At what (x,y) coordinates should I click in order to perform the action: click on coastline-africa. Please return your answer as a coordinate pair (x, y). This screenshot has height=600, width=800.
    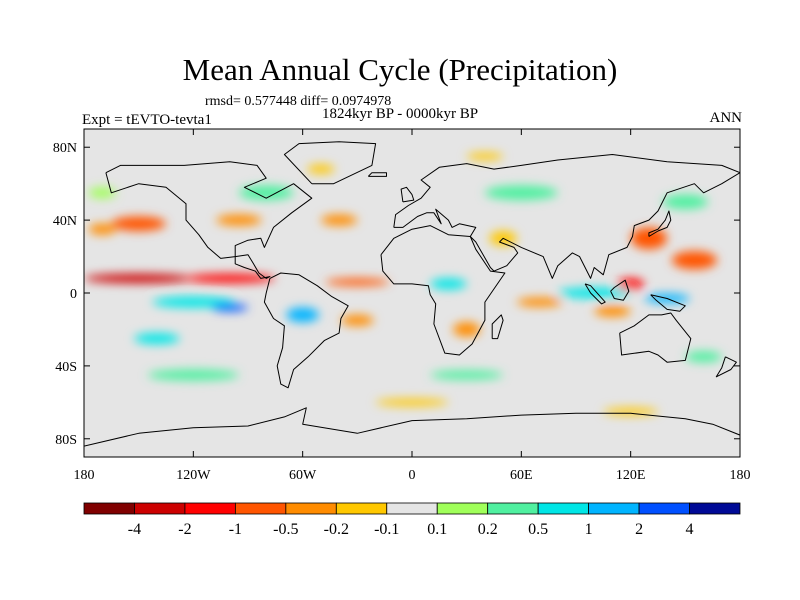
    Looking at the image, I should click on (443, 290).